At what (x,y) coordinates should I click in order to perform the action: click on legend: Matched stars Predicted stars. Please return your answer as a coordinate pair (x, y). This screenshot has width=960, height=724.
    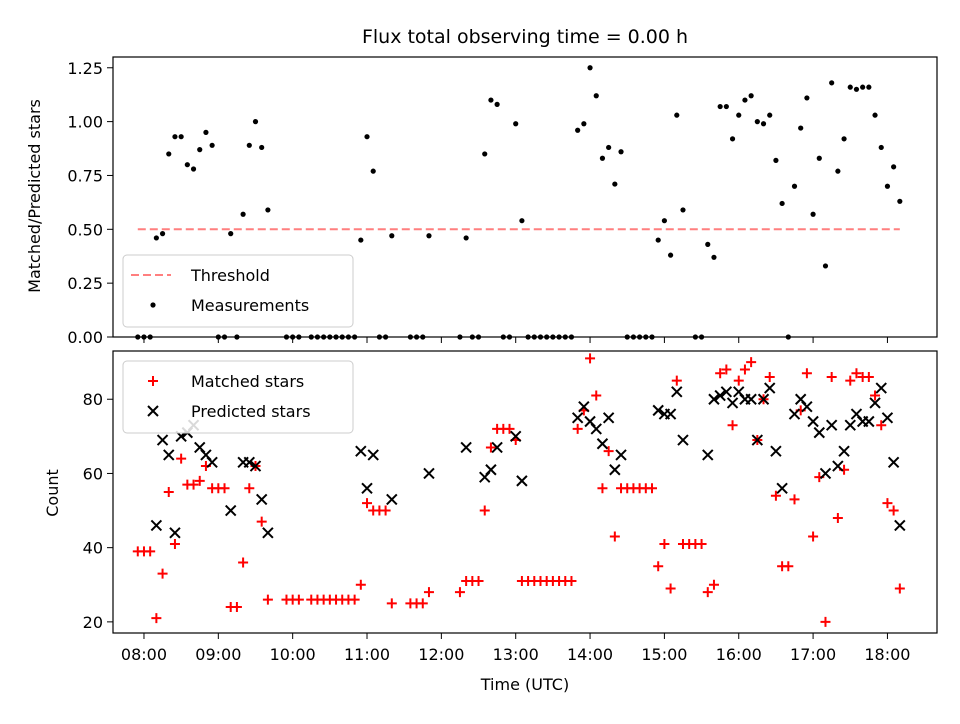
    Looking at the image, I should click on (238, 397).